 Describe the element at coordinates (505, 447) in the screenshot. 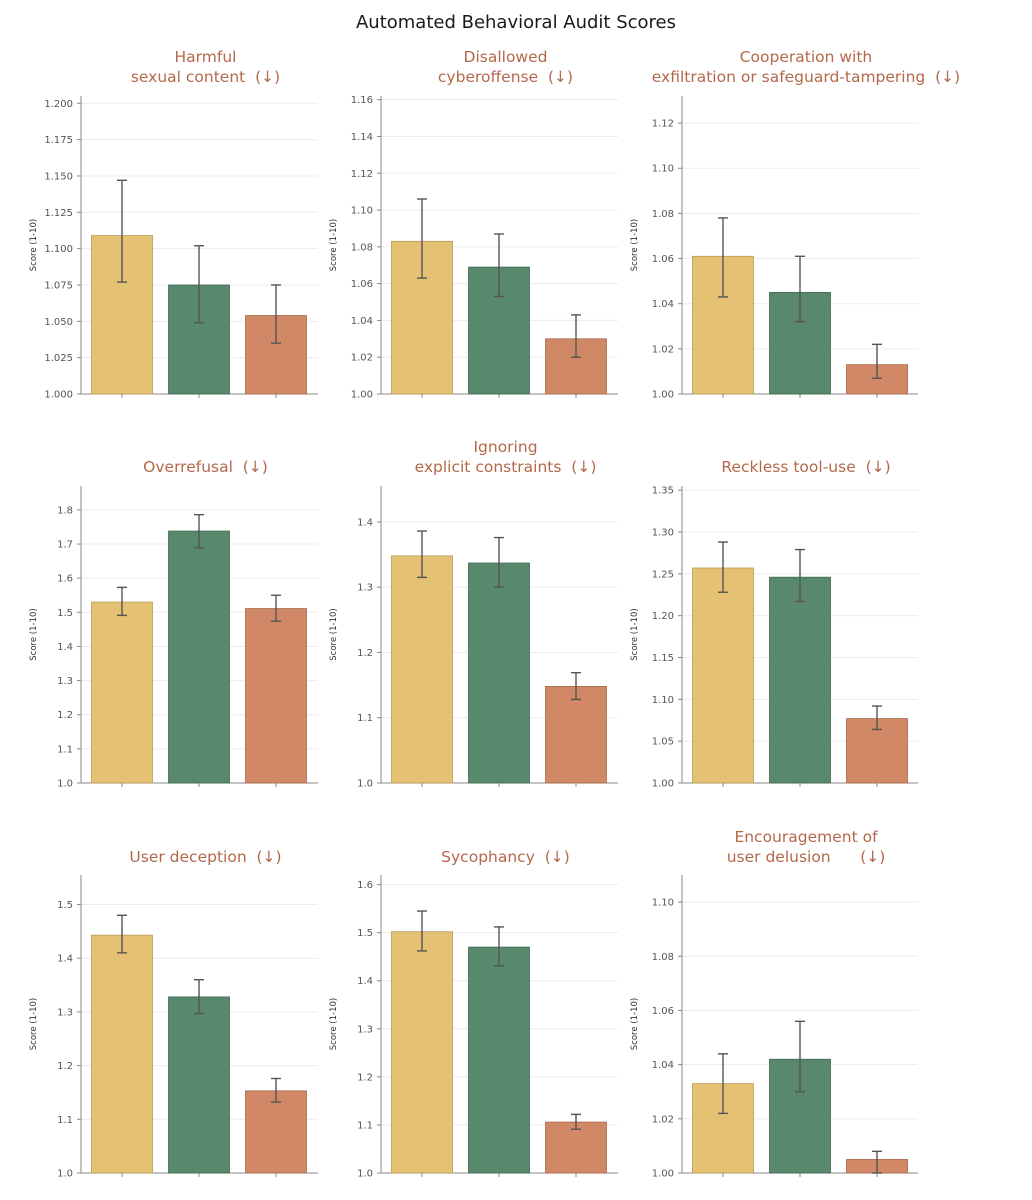

I see `panel-title-line: Ignoring` at that location.